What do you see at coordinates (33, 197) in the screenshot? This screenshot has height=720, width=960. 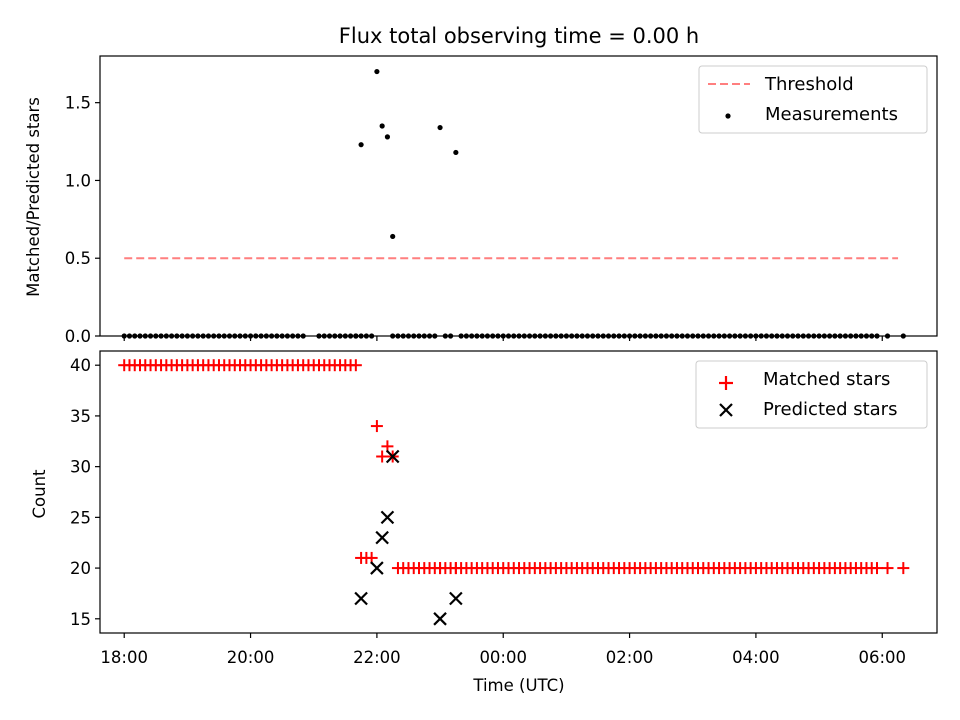 I see `top-y-axis-label: Matched/Predicted stars` at bounding box center [33, 197].